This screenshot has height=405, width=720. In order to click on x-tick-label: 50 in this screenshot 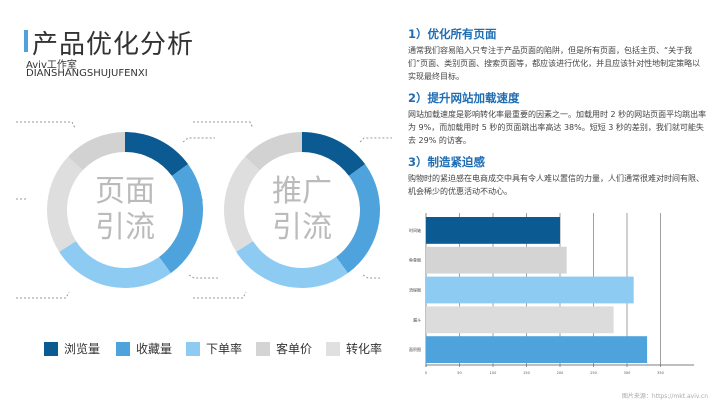, I will do `click(459, 373)`.